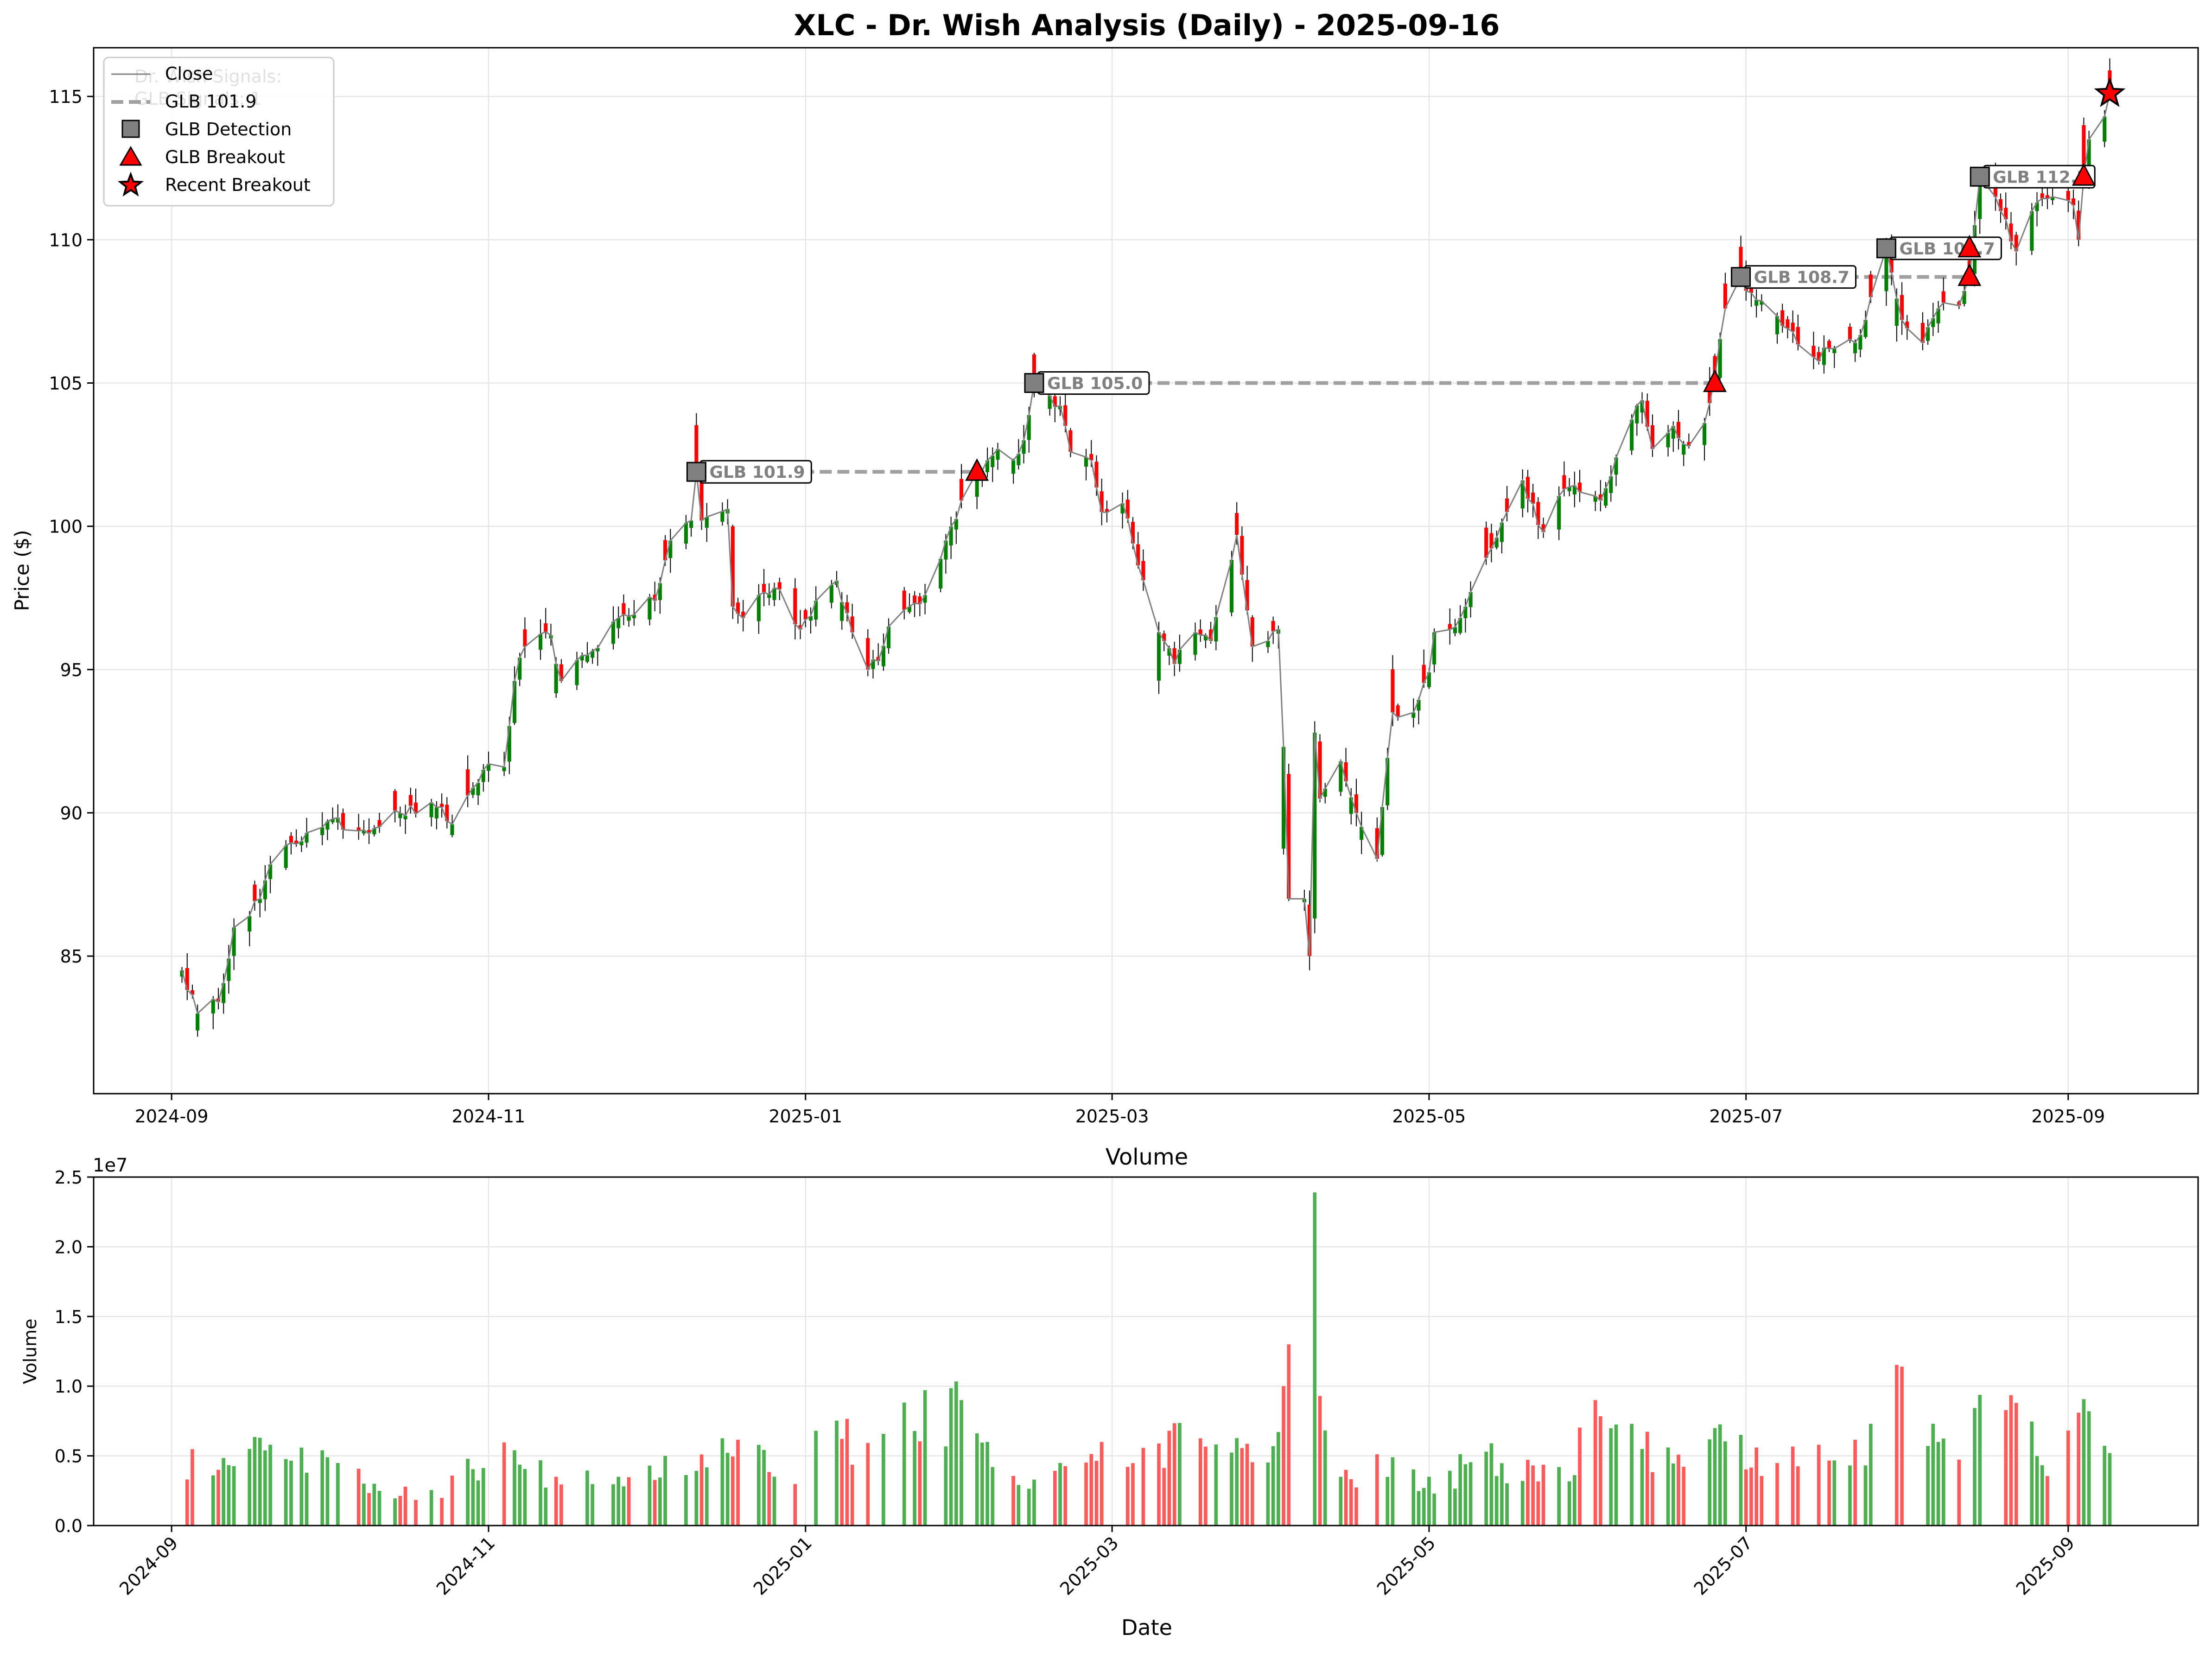  I want to click on legend-faded-text-1: Dr. Wish Signals:, so click(208, 77).